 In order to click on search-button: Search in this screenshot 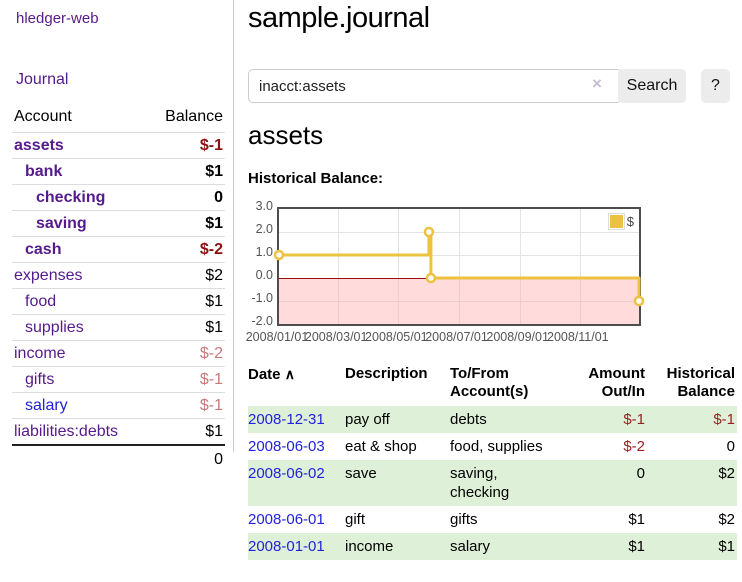, I will do `click(652, 86)`.